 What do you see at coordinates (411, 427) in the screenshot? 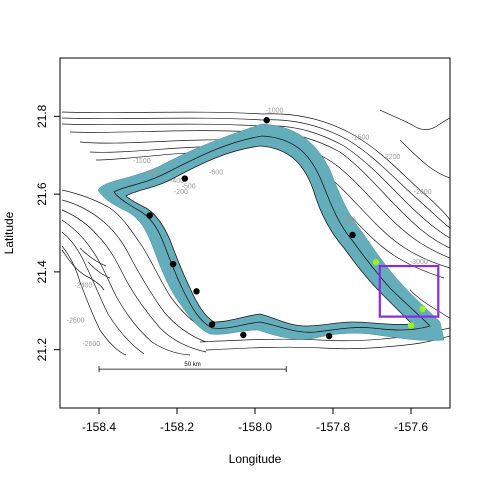
I see `x-tick-label: -157.6` at bounding box center [411, 427].